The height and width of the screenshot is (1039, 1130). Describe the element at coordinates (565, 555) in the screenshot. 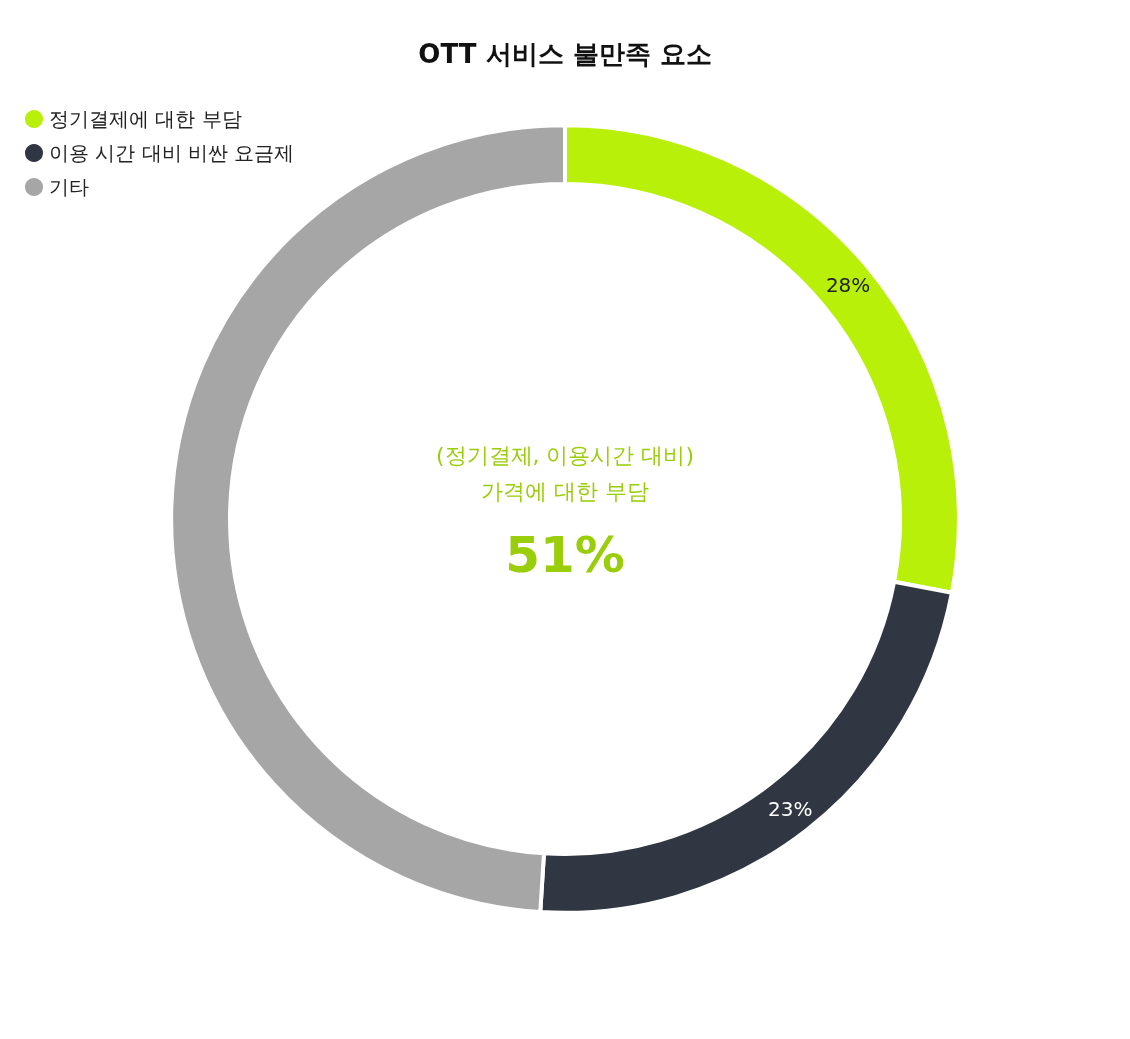

I see `text: 51%` at that location.